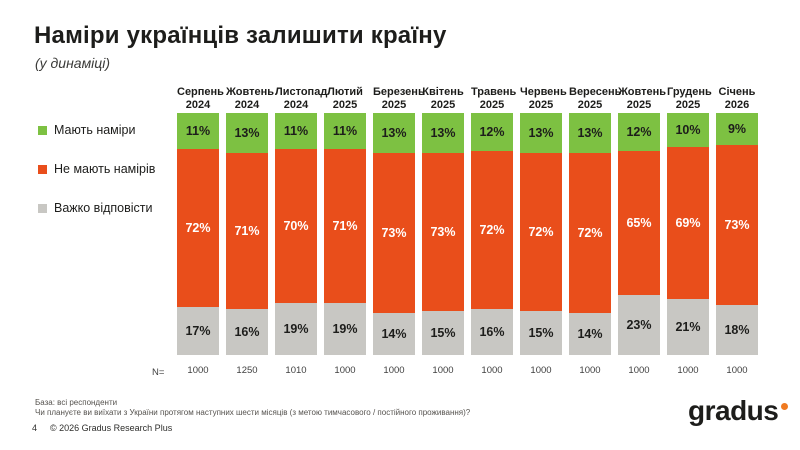 This screenshot has height=450, width=800. I want to click on stacked-bar: 10% 69% 21%, so click(688, 234).